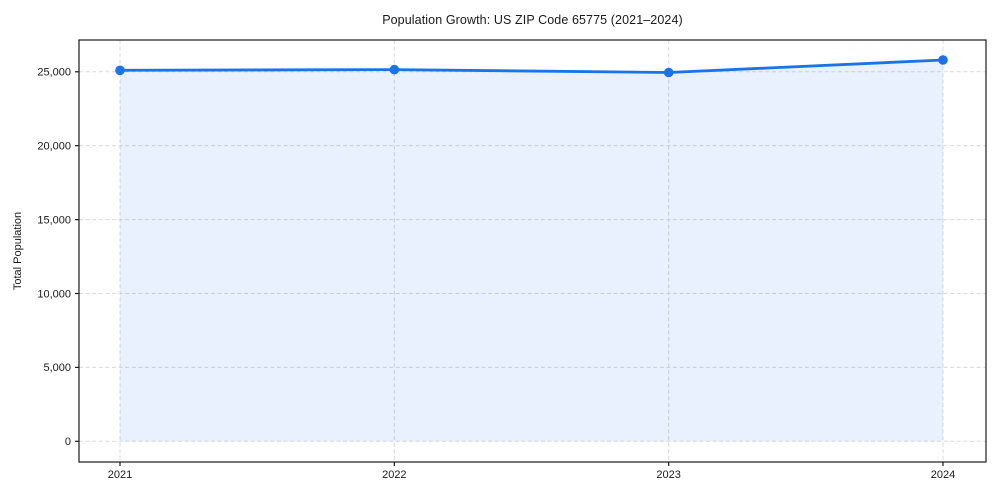  What do you see at coordinates (54, 220) in the screenshot?
I see `y-tick-label: 15,000` at bounding box center [54, 220].